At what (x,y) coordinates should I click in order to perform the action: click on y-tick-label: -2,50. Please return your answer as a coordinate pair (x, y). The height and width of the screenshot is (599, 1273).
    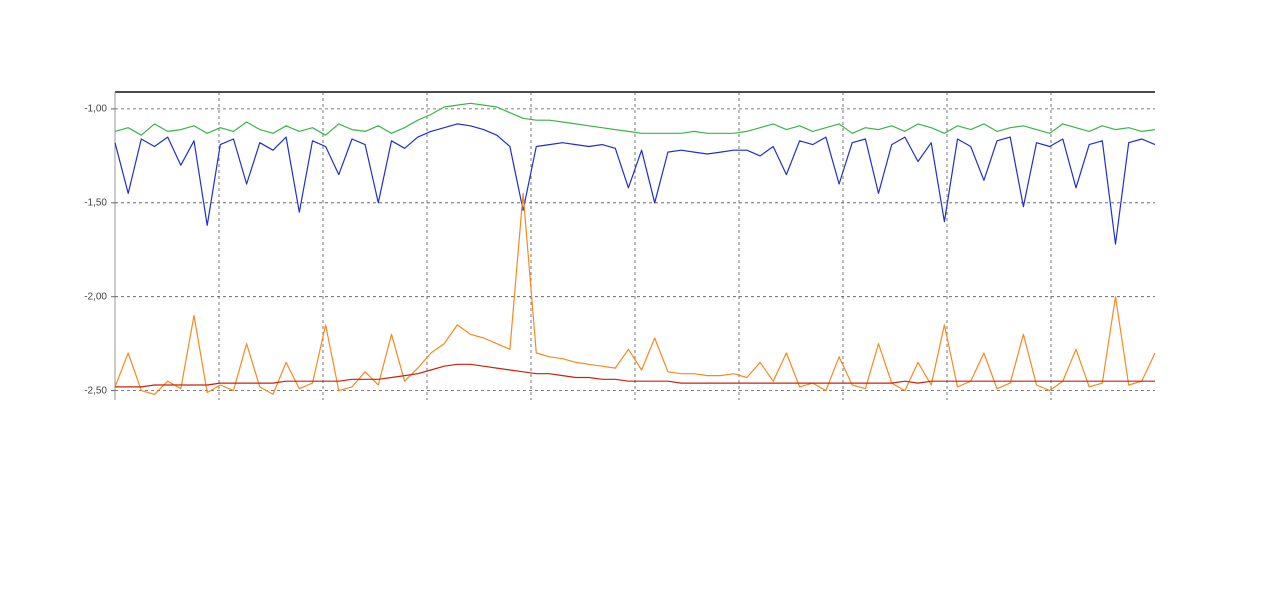
    Looking at the image, I should click on (95, 390).